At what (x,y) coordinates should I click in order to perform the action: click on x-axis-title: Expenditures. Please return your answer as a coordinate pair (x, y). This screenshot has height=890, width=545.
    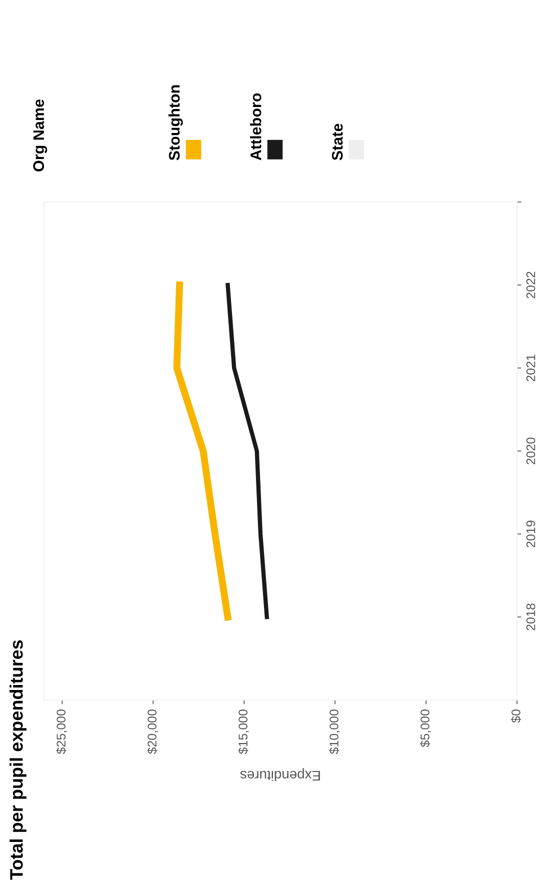
    Looking at the image, I should click on (280, 775).